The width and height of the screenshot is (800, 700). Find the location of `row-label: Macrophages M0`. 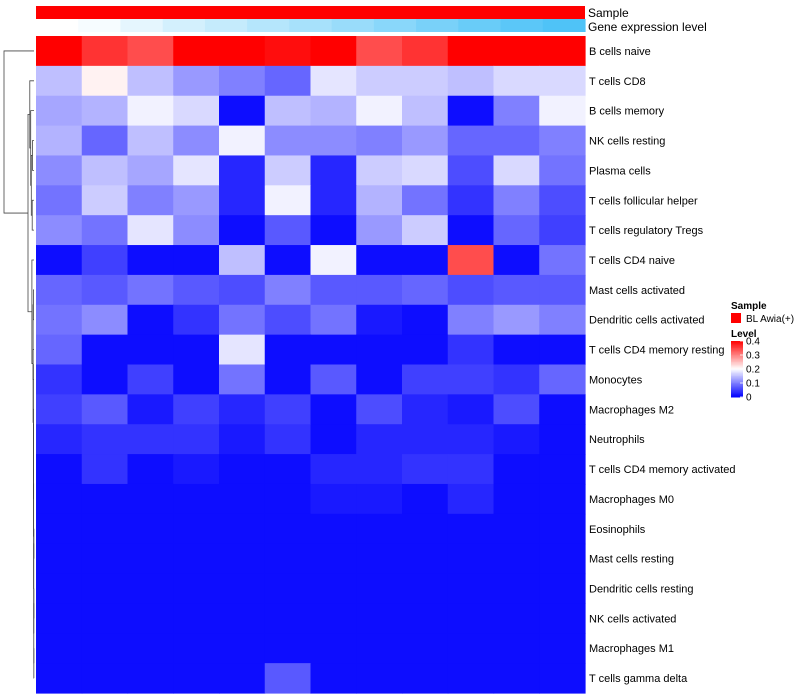

row-label: Macrophages M0 is located at coordinates (631, 500).